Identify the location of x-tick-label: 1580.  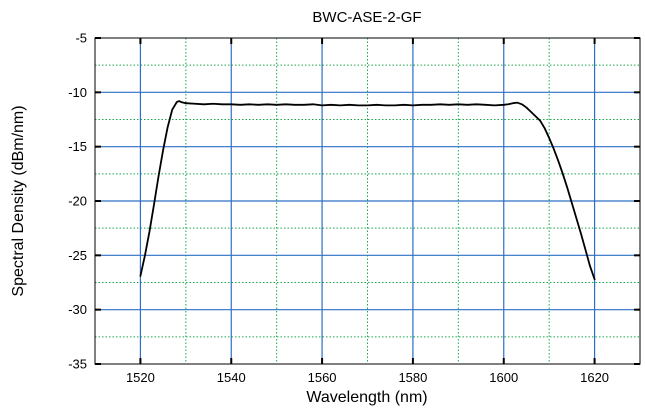
(412, 377).